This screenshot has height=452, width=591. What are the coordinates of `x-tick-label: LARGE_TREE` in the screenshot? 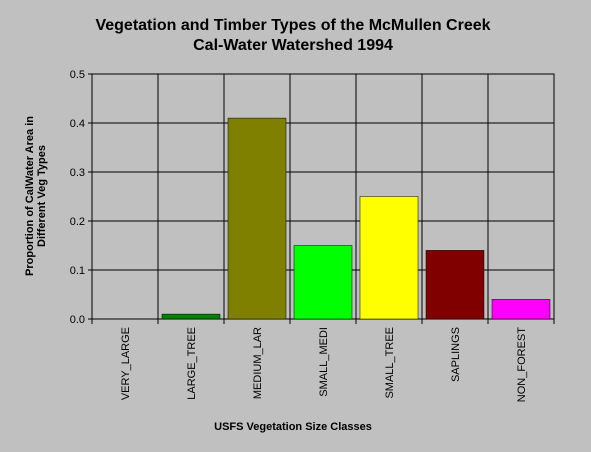 It's located at (192, 363).